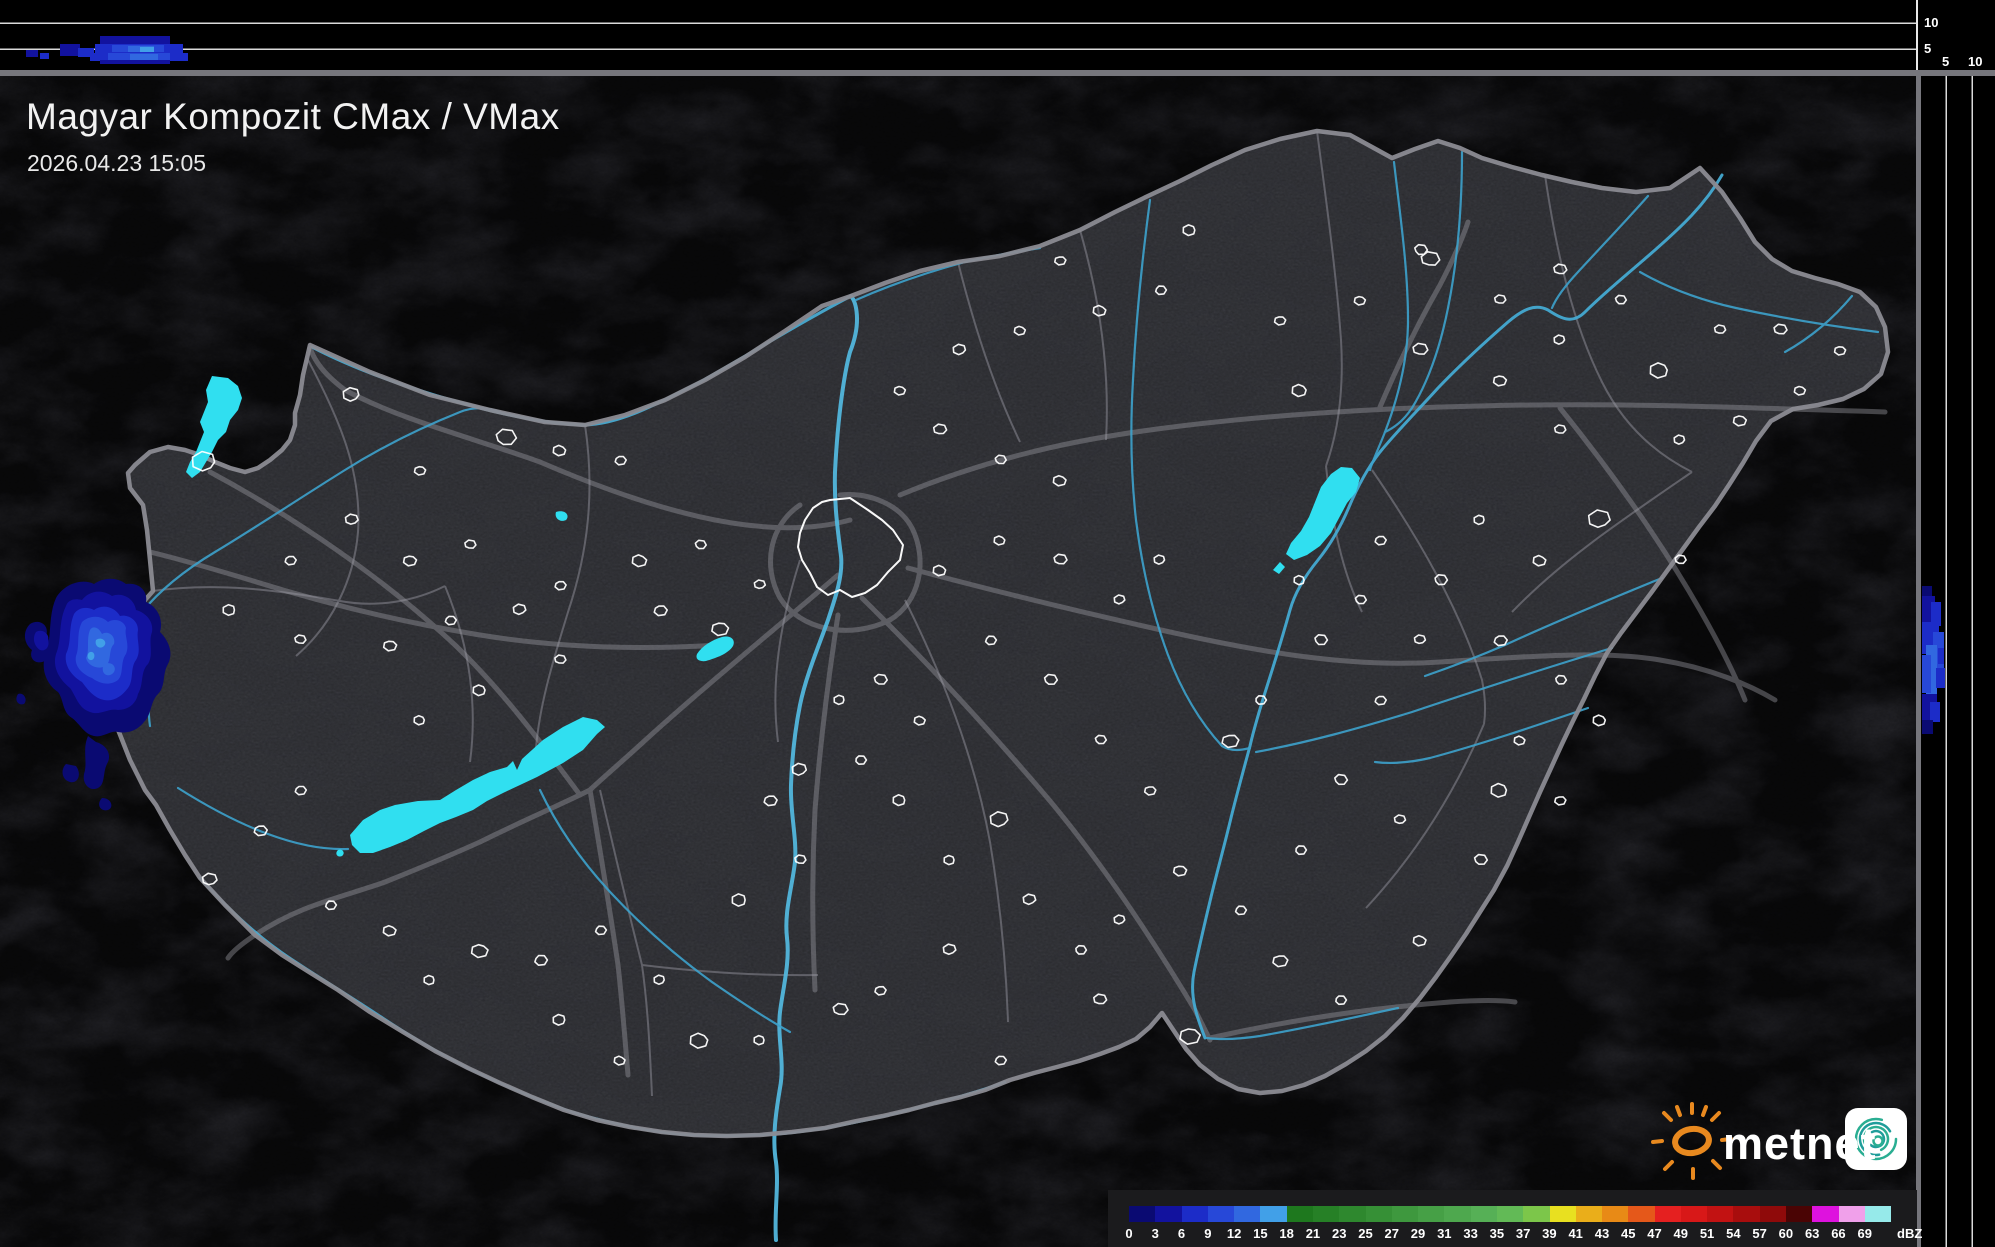  I want to click on dbz-label-45: 45, so click(1628, 1233).